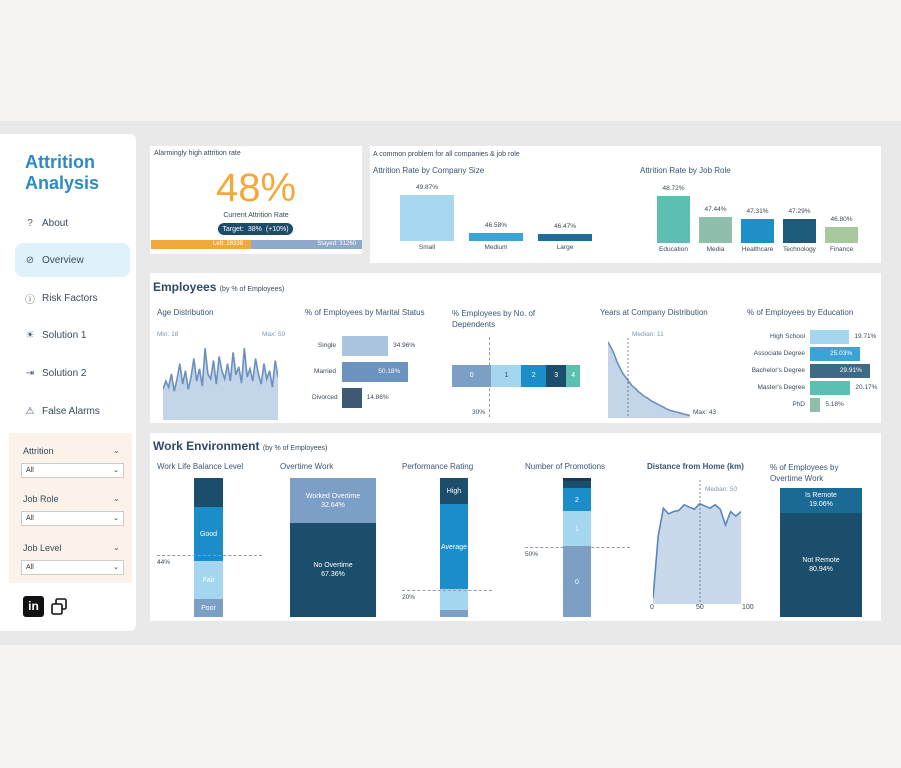  What do you see at coordinates (72, 298) in the screenshot?
I see `nav-item-risk-factors: ⓘ Risk Factors` at bounding box center [72, 298].